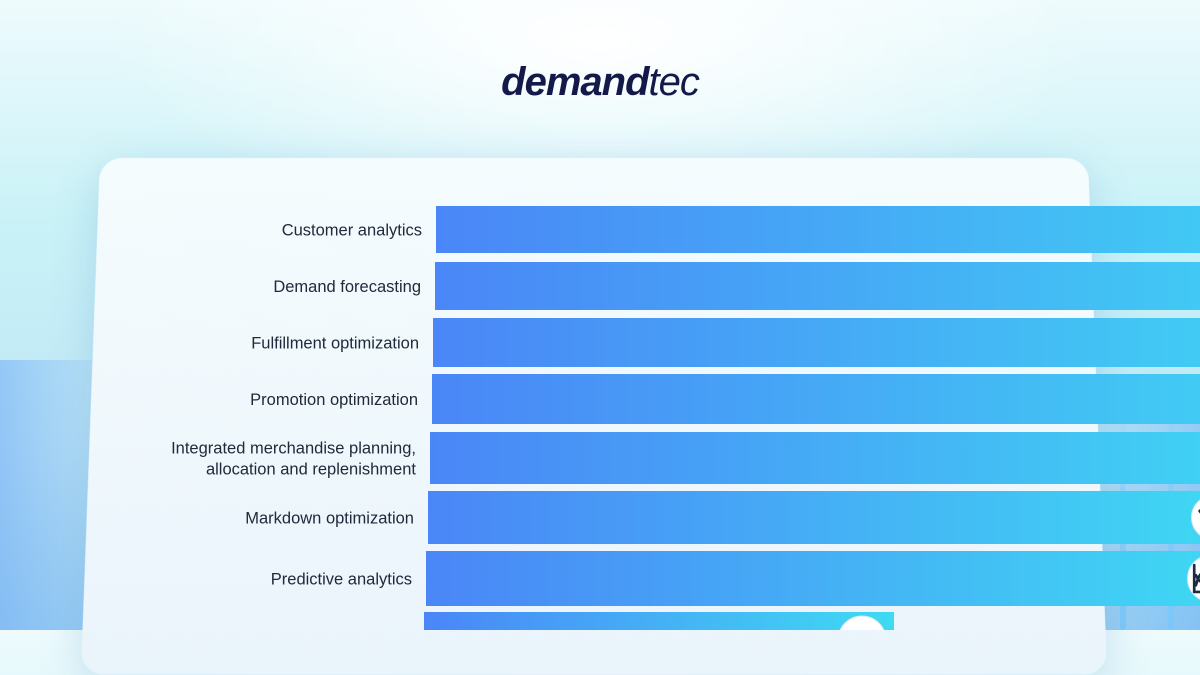 The image size is (1200, 675). I want to click on category-label-line: Customer analytics, so click(352, 231).